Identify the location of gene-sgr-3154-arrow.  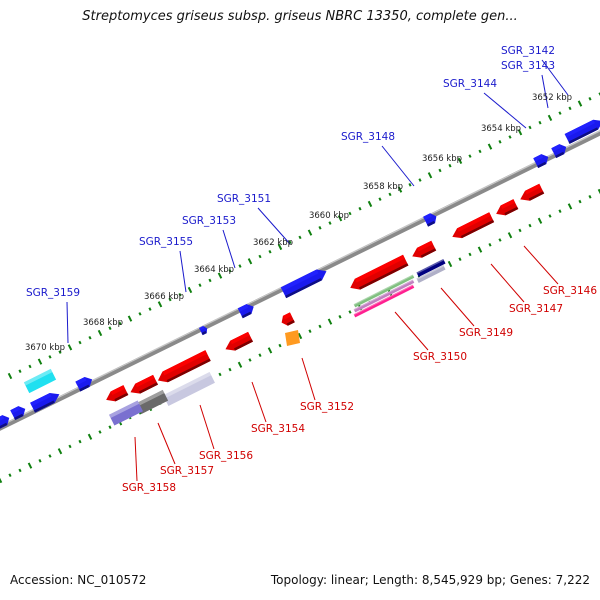
(238, 342).